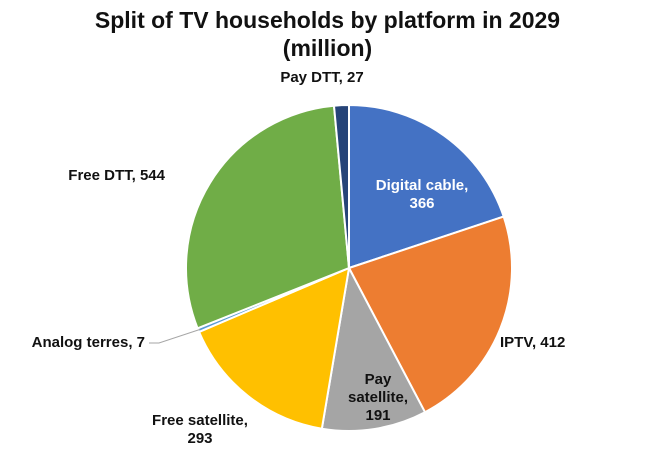 This screenshot has height=461, width=655. I want to click on data-label: Analog terres, 7, so click(88, 342).